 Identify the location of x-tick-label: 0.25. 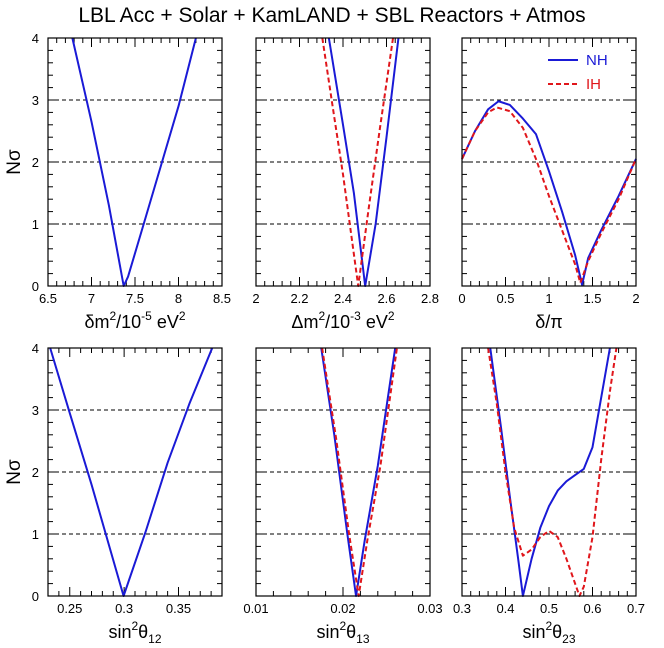
(69, 608).